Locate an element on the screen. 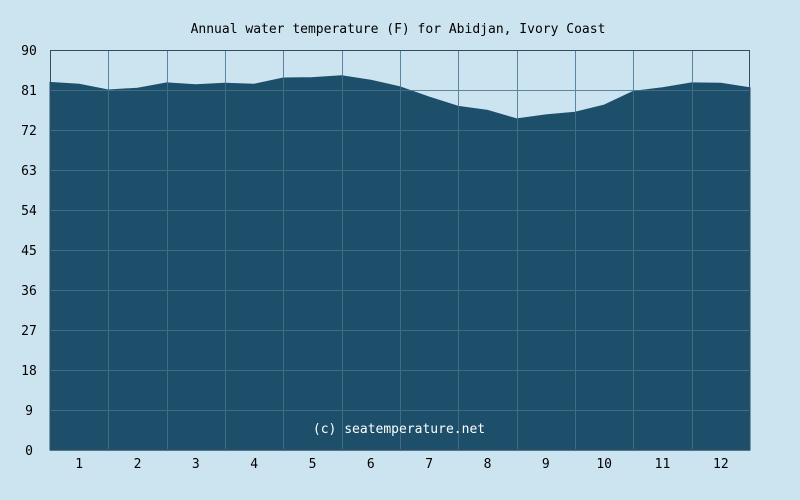  y-tick-label: 63 is located at coordinates (29, 171).